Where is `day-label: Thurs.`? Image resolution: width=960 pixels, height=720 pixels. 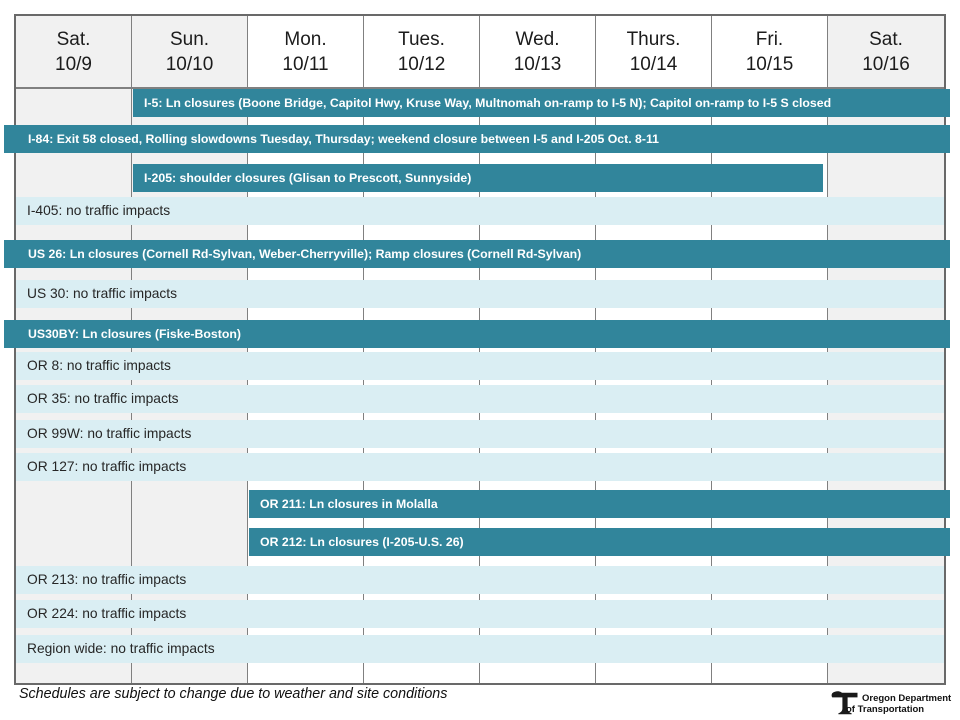
day-label: Thurs. is located at coordinates (653, 39).